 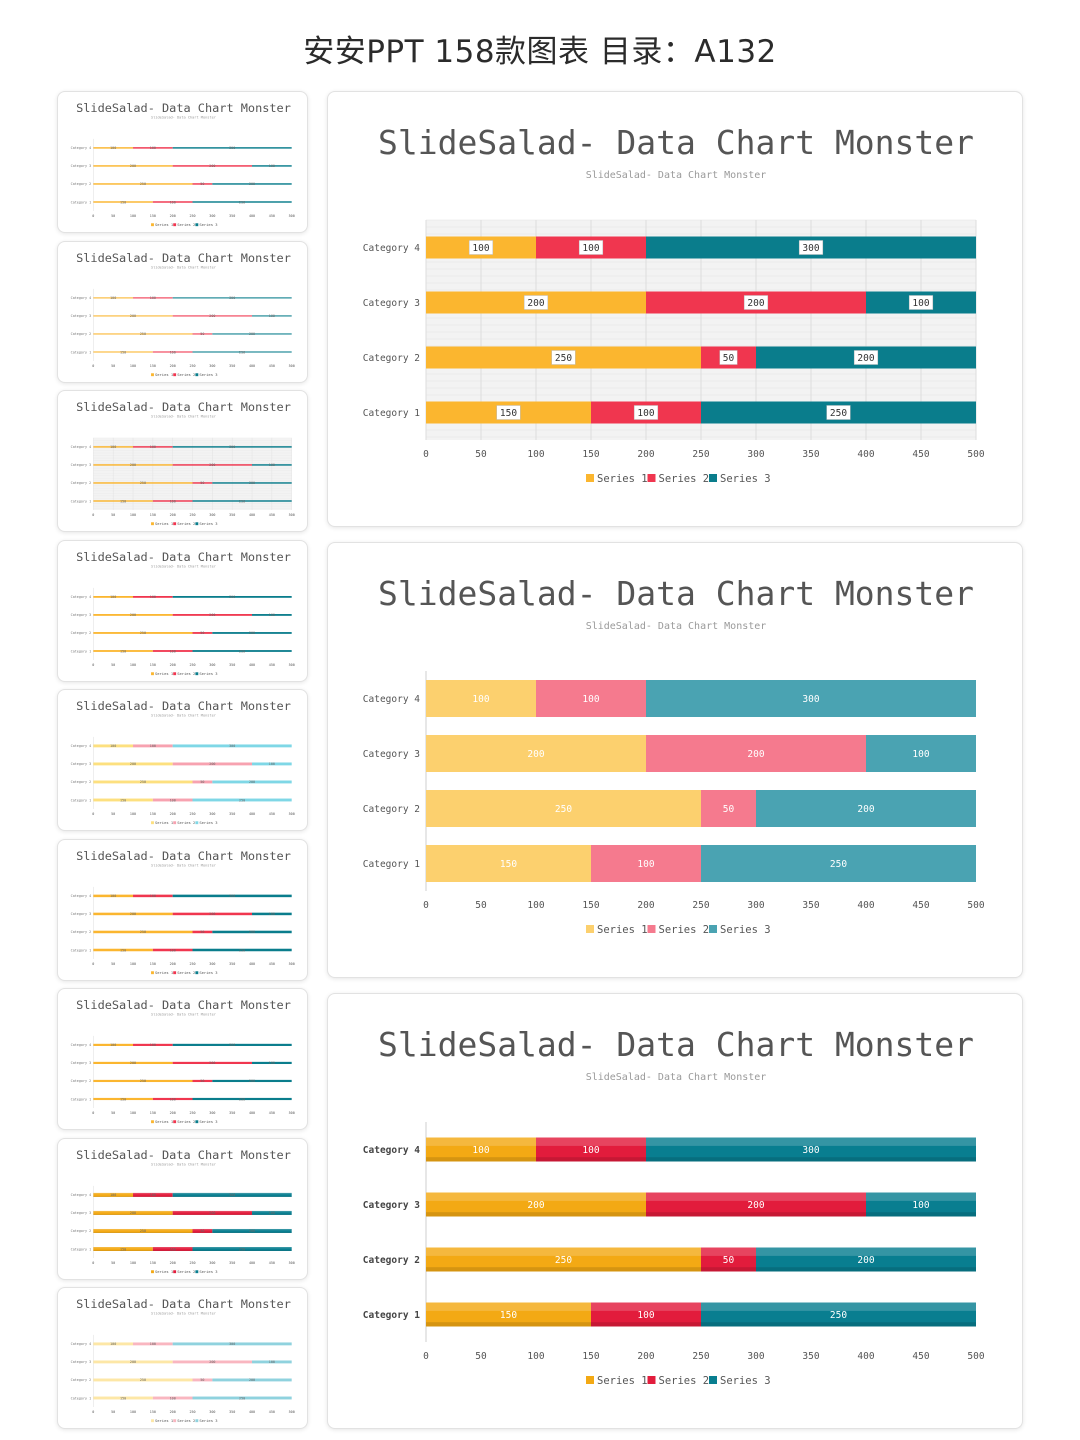 I want to click on thumbnail-1-chart-title: SlideSalad- Data Chart Monster, so click(x=183, y=108).